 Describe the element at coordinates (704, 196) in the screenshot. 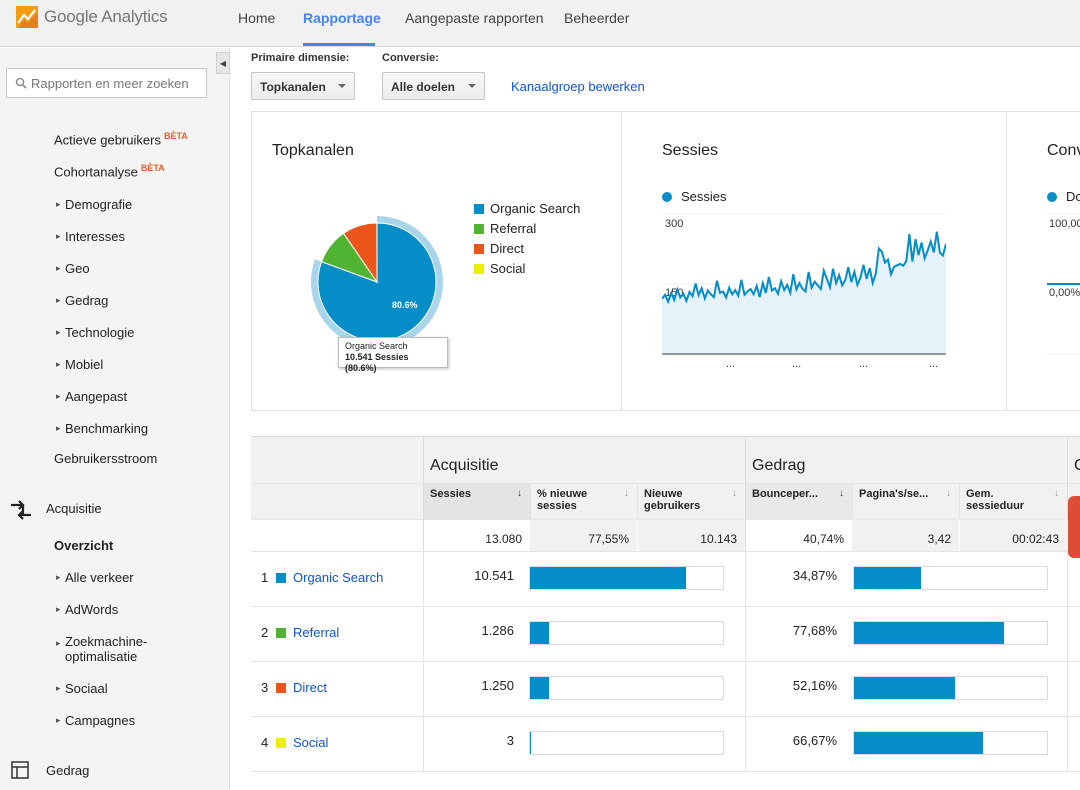

I see `legend-label: Sessies` at that location.